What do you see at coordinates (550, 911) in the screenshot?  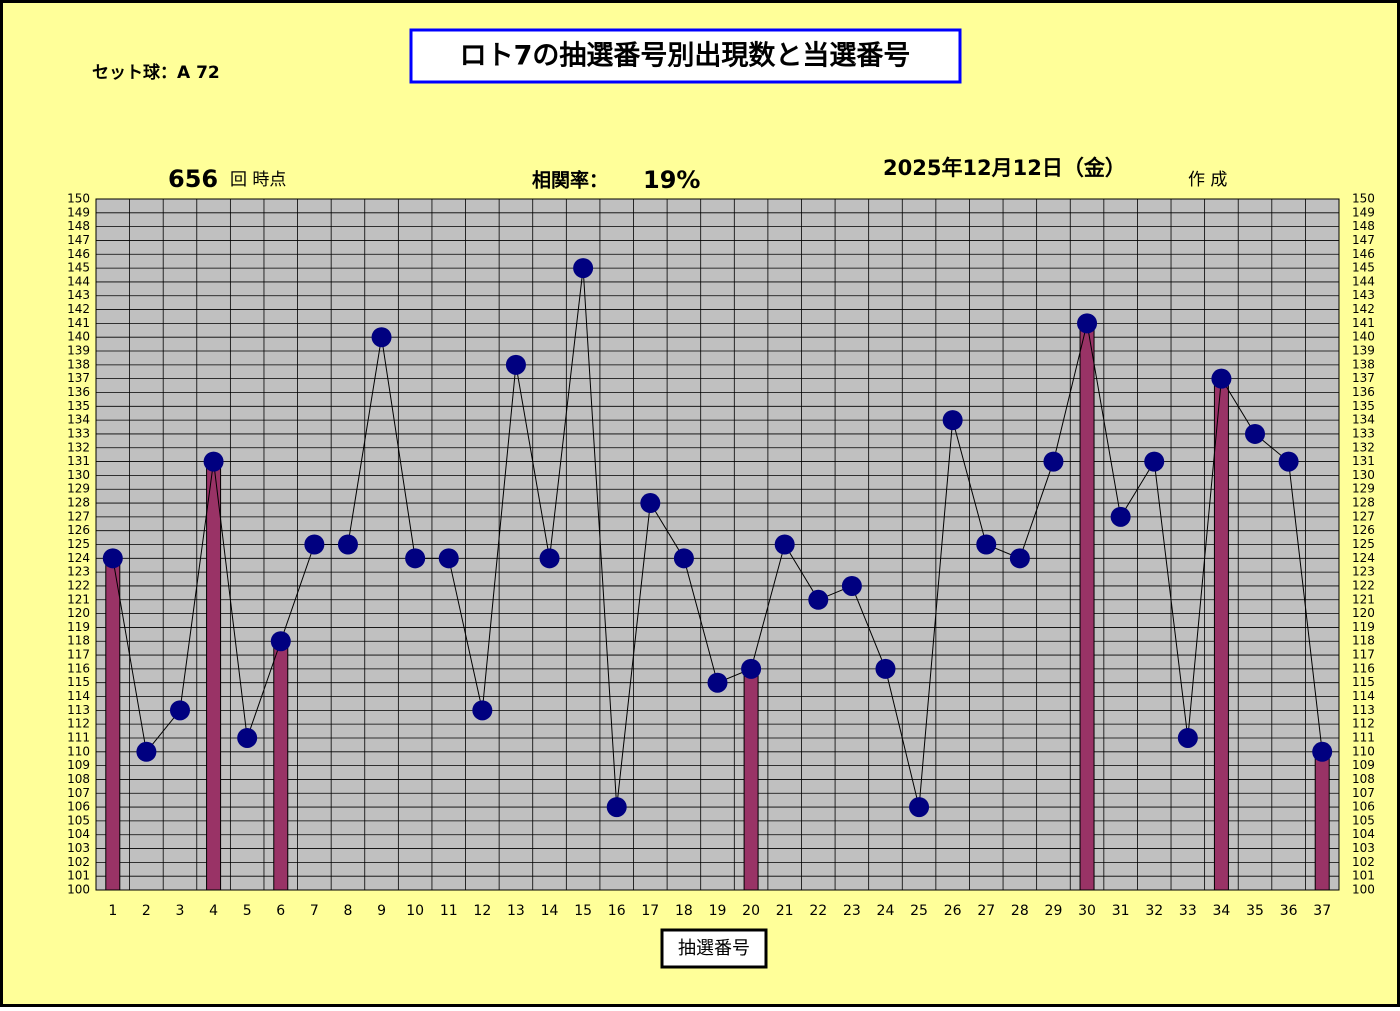 I see `x-tick-label: 14` at bounding box center [550, 911].